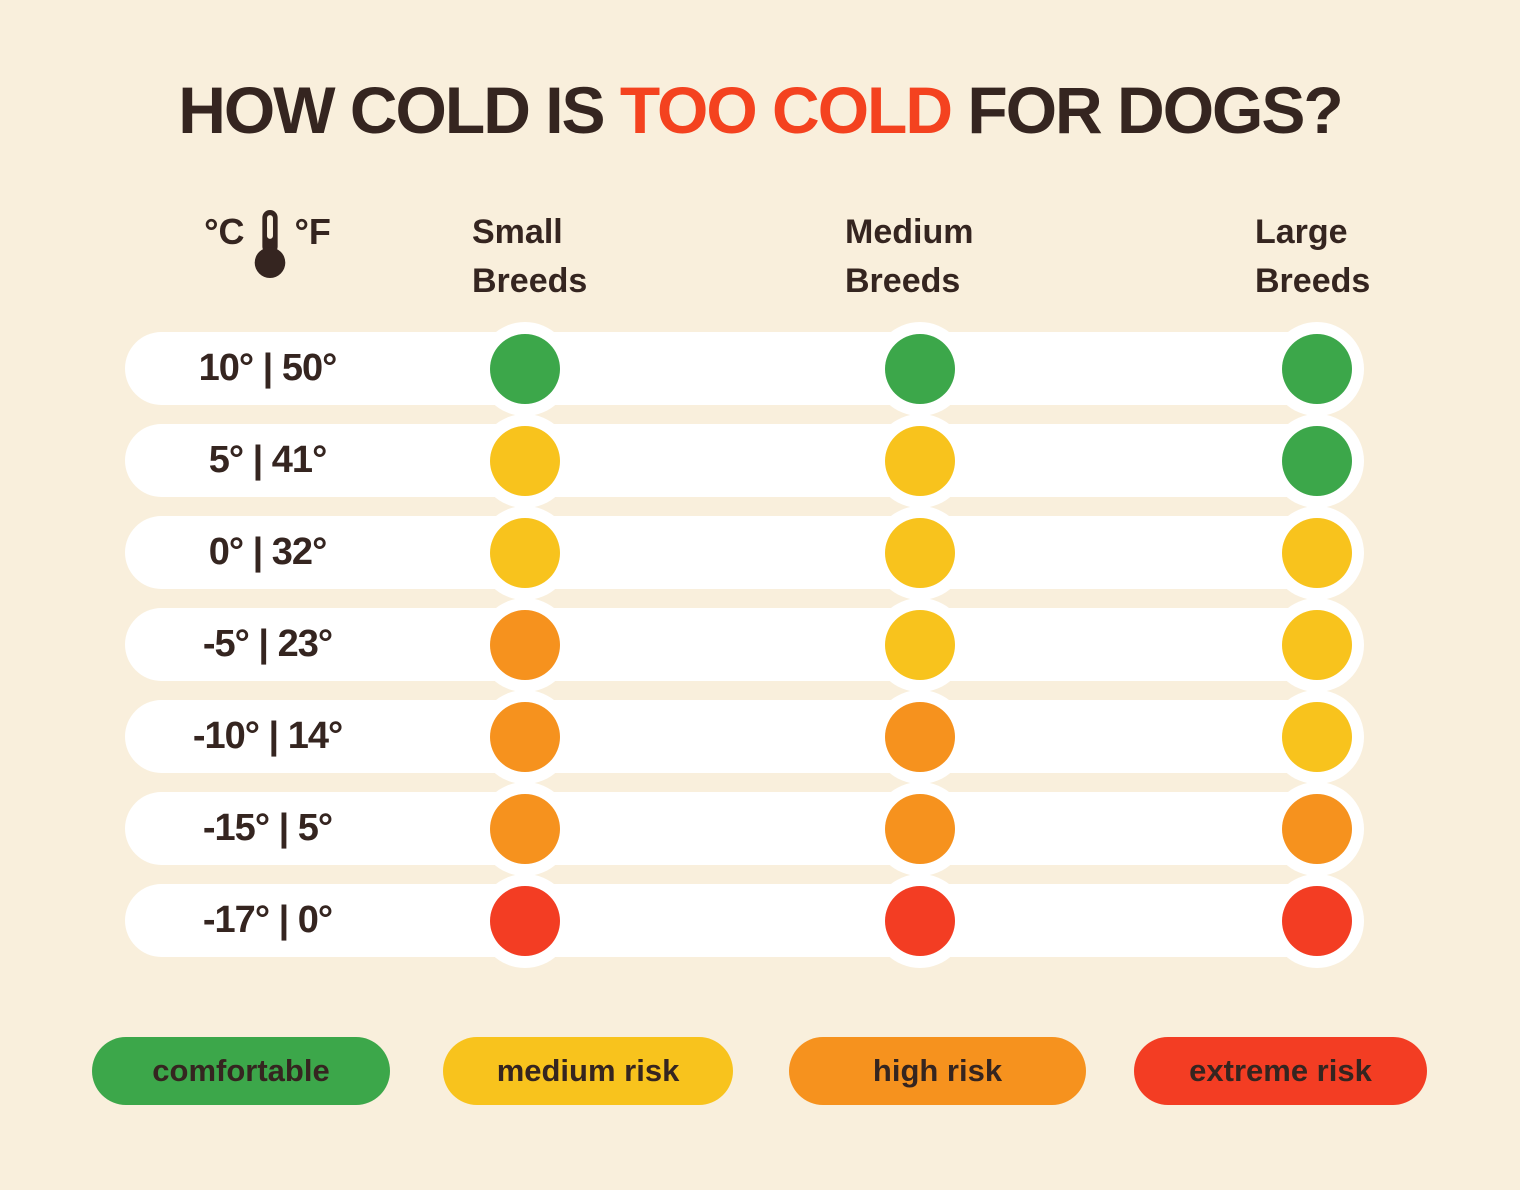  What do you see at coordinates (739, 920) in the screenshot?
I see `table-row: -17° | 0°` at bounding box center [739, 920].